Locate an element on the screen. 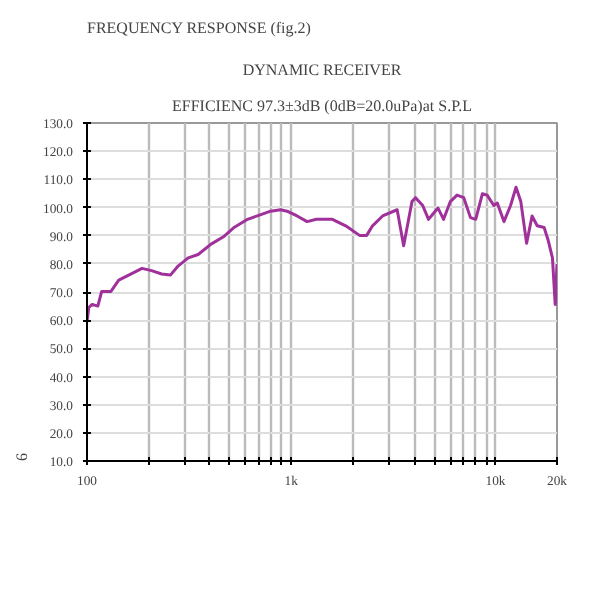  text: 6 is located at coordinates (22, 457).